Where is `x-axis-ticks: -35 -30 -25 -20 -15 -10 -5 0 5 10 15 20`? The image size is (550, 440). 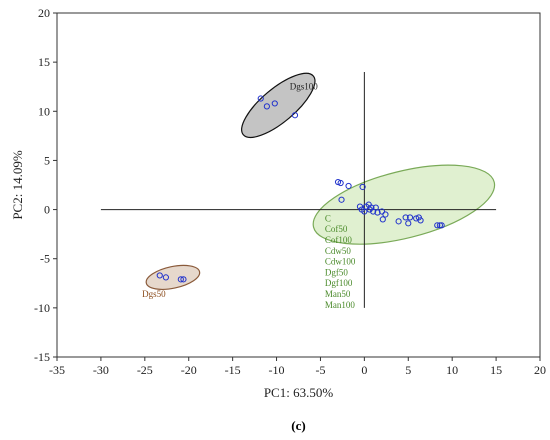
x-axis-ticks: -35 -30 -25 -20 -15 -10 -5 0 5 10 15 20 is located at coordinates (297, 367).